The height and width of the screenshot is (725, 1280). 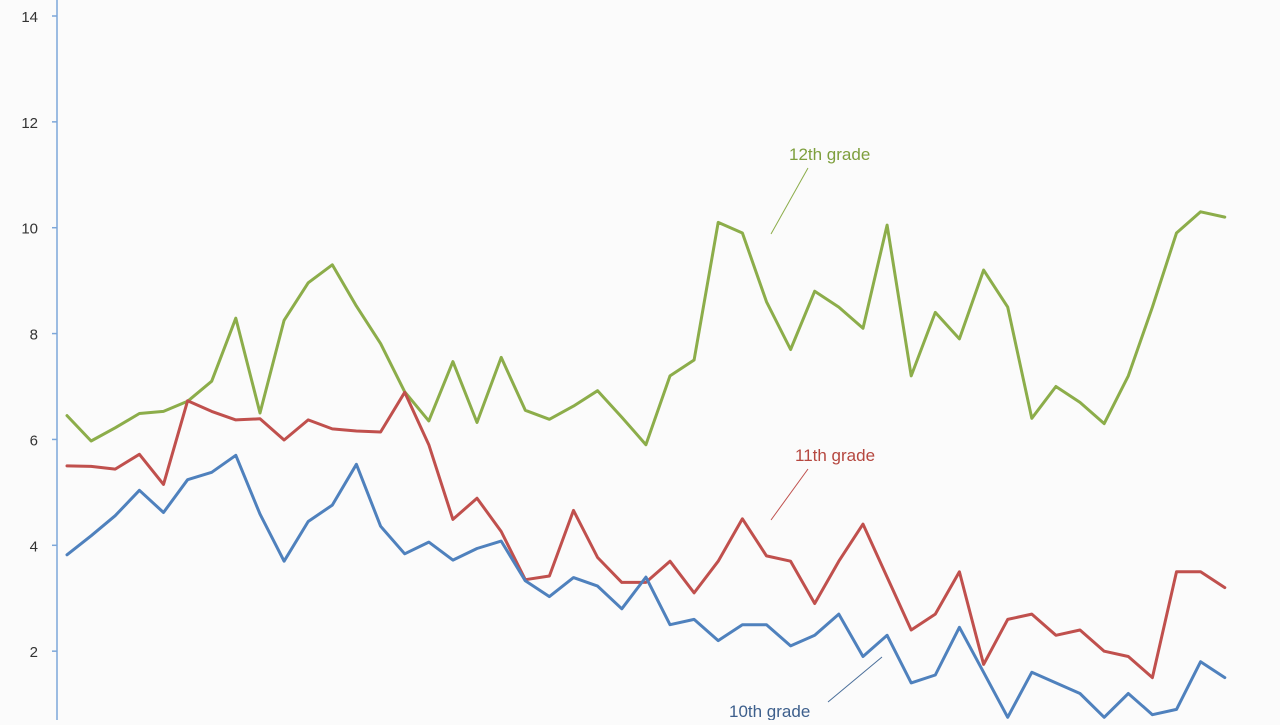 I want to click on series-annotations: 12th grade 11th grade 10th grade, so click(x=806, y=433).